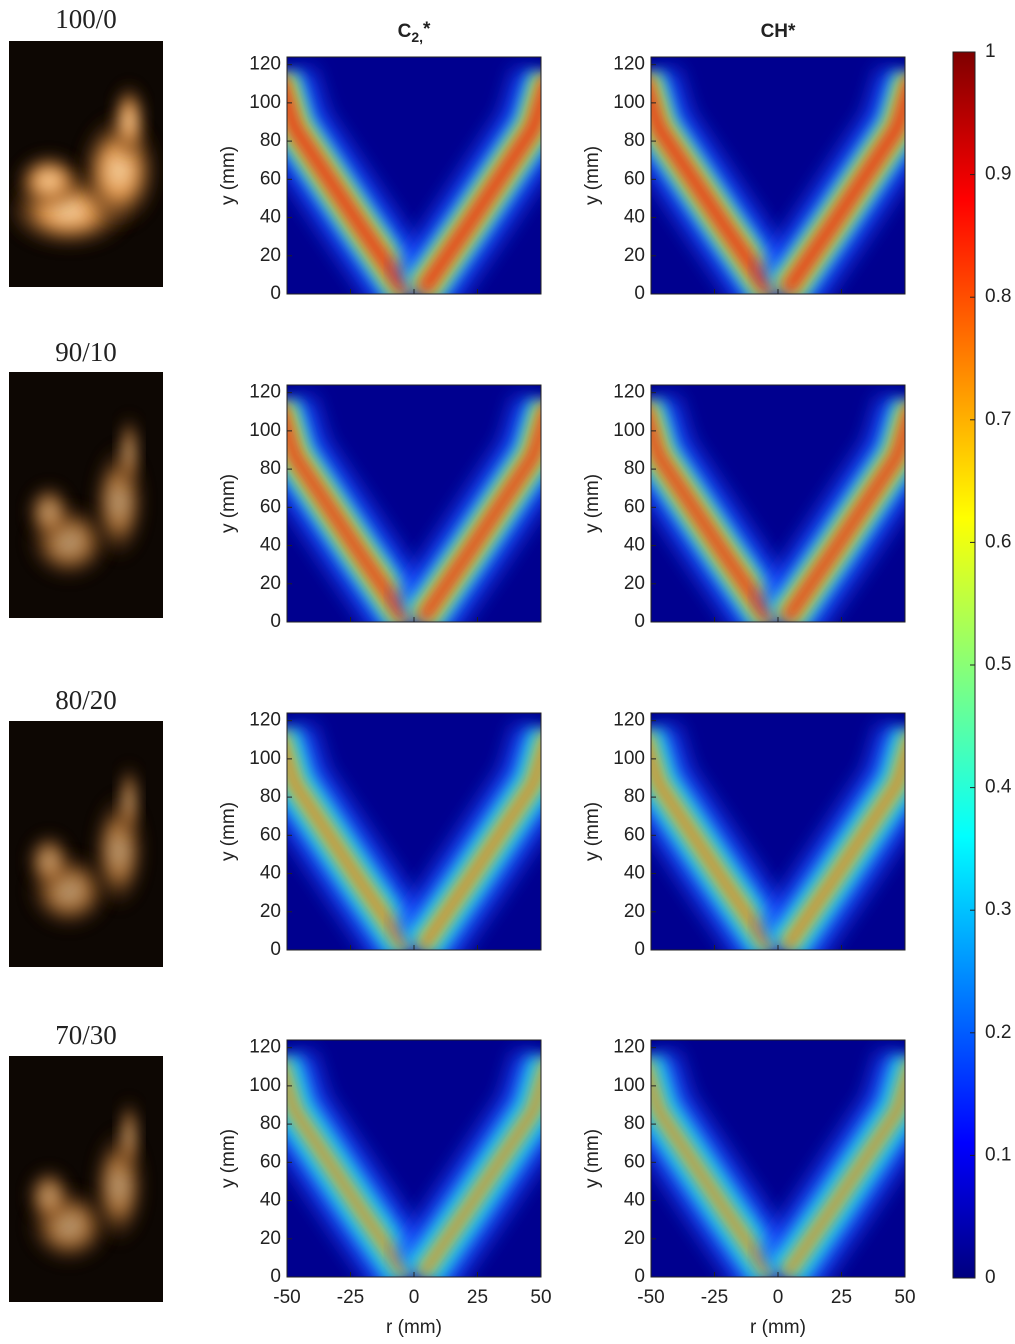 The image size is (1015, 1344). Describe the element at coordinates (86, 700) in the screenshot. I see `row-label: 80/20` at that location.